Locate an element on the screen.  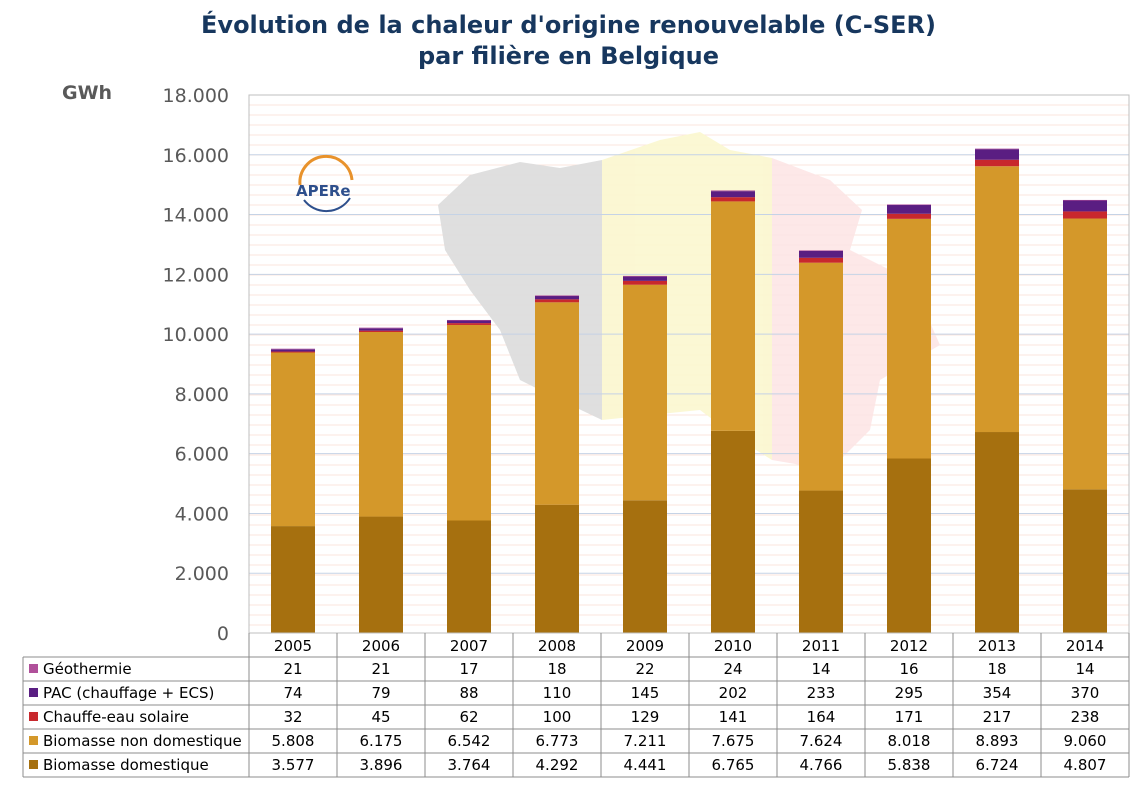
y-tick-label: 2.000 is located at coordinates (202, 574).